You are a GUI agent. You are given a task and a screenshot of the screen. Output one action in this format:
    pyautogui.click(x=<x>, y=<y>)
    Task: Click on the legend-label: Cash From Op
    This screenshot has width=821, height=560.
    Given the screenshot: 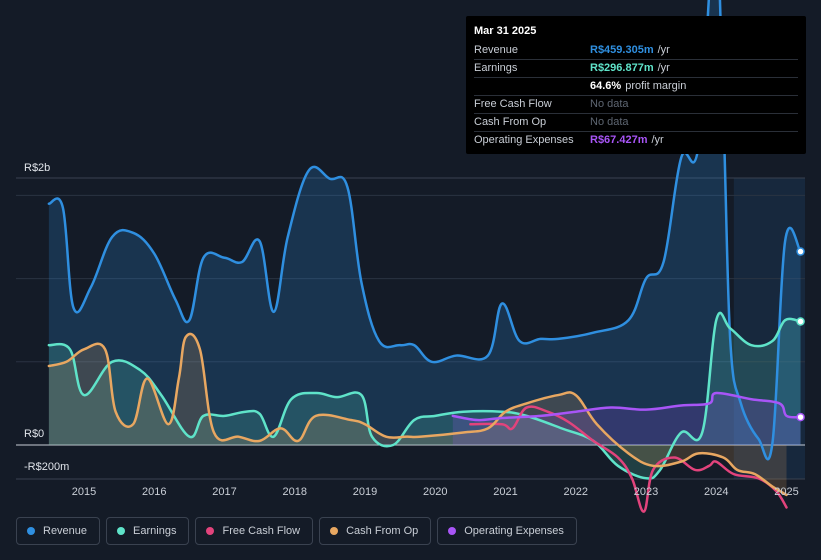 What is the action you would take?
    pyautogui.click(x=382, y=531)
    